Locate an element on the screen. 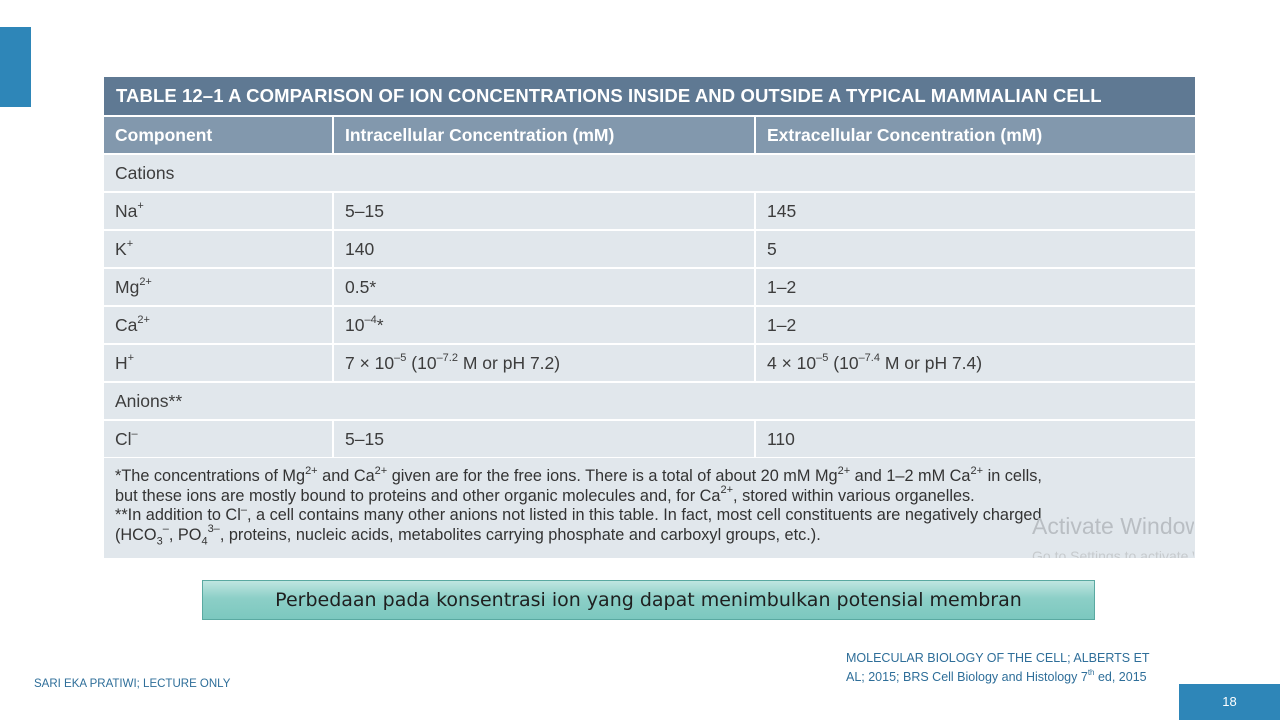 This screenshot has height=720, width=1280. activation-watermark: Activate Windows is located at coordinates (1113, 526).